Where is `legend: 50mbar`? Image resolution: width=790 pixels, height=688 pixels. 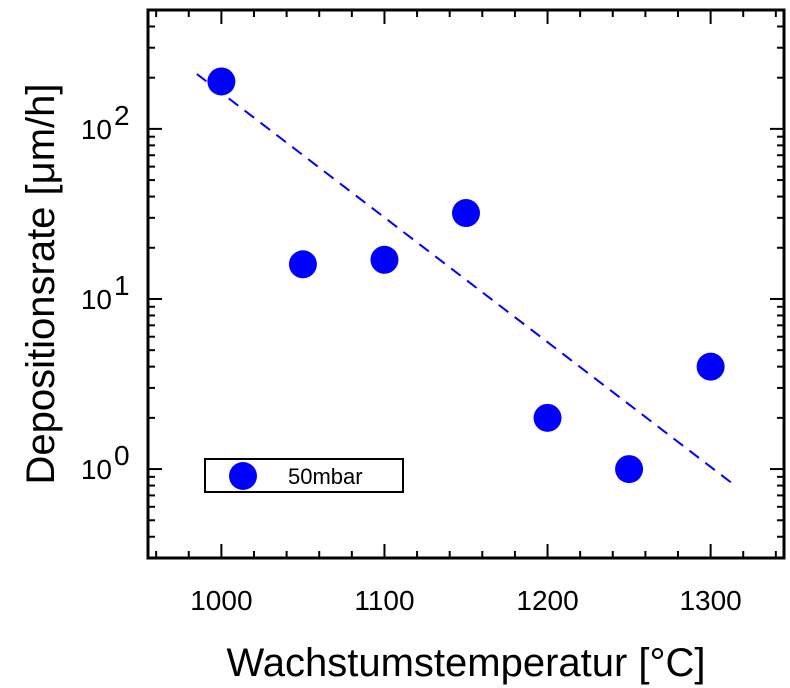 legend: 50mbar is located at coordinates (304, 475).